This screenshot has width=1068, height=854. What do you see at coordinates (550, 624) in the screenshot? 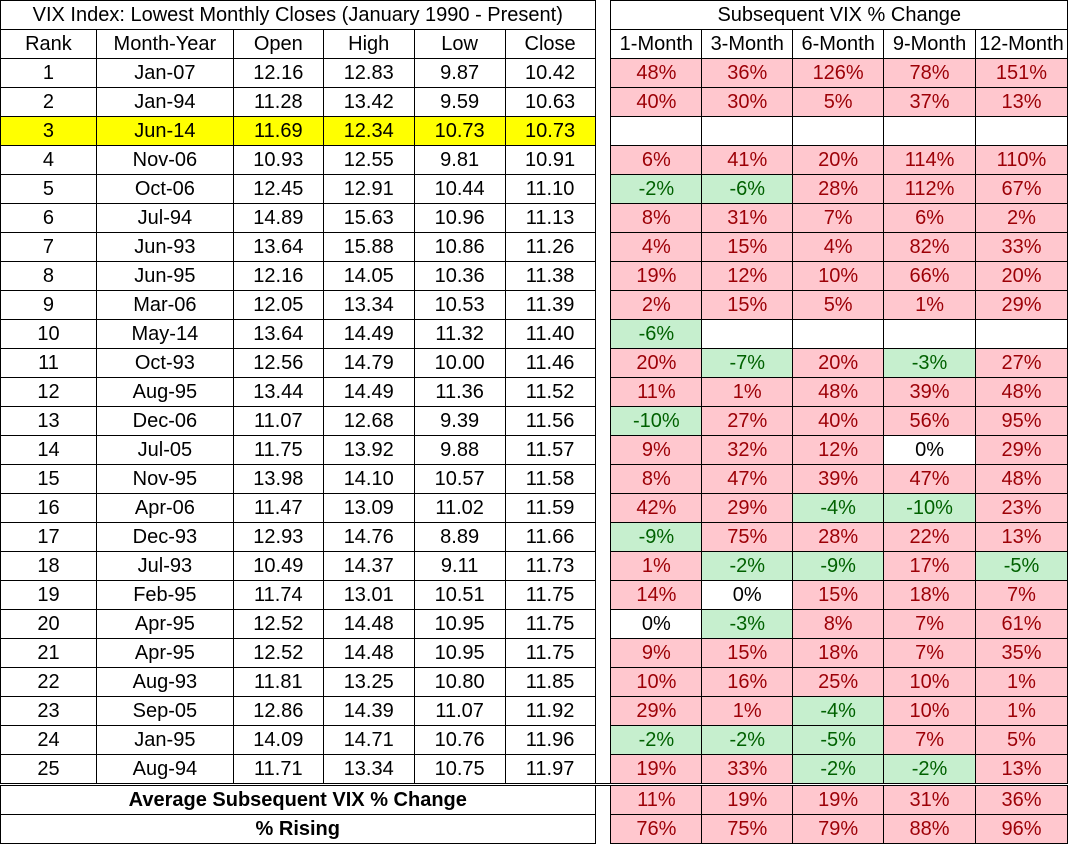
I see `close-cell: 11.75` at bounding box center [550, 624].